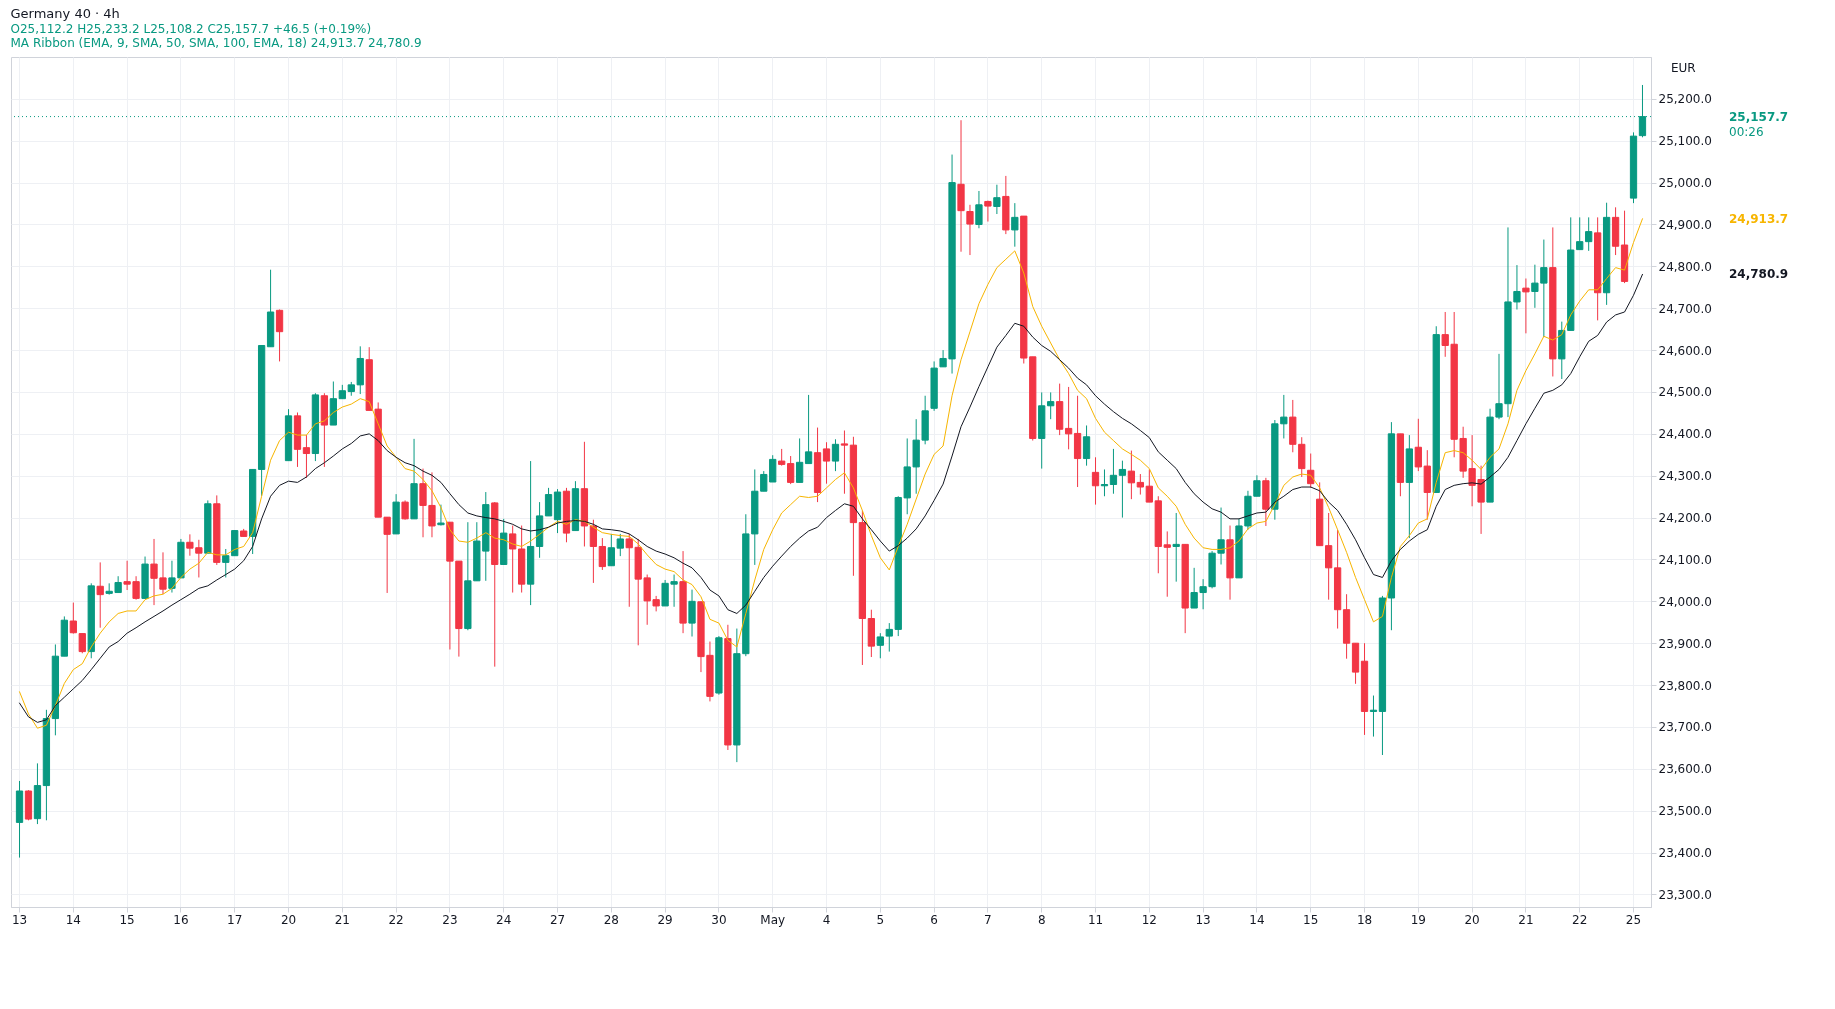 This screenshot has height=1009, width=1835. Describe the element at coordinates (1685, 141) in the screenshot. I see `y-tick-label: 25,100.0` at that location.